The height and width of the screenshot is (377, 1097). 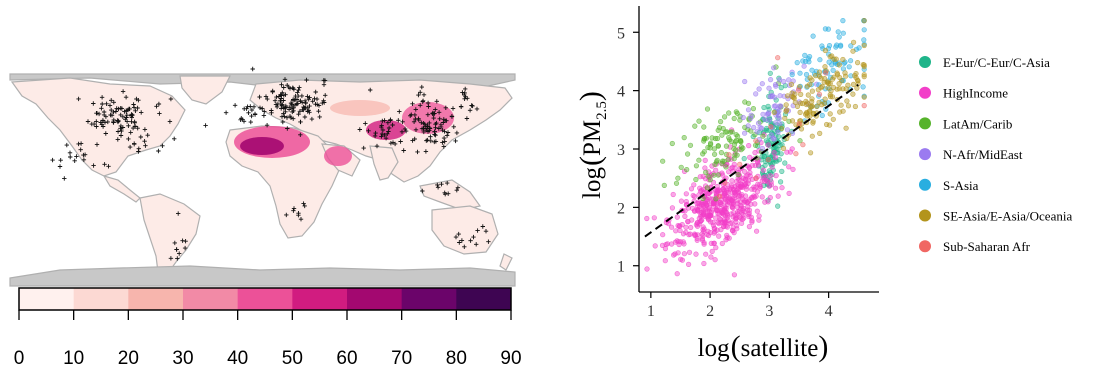 I want to click on series-latam-carib, so click(x=731, y=133).